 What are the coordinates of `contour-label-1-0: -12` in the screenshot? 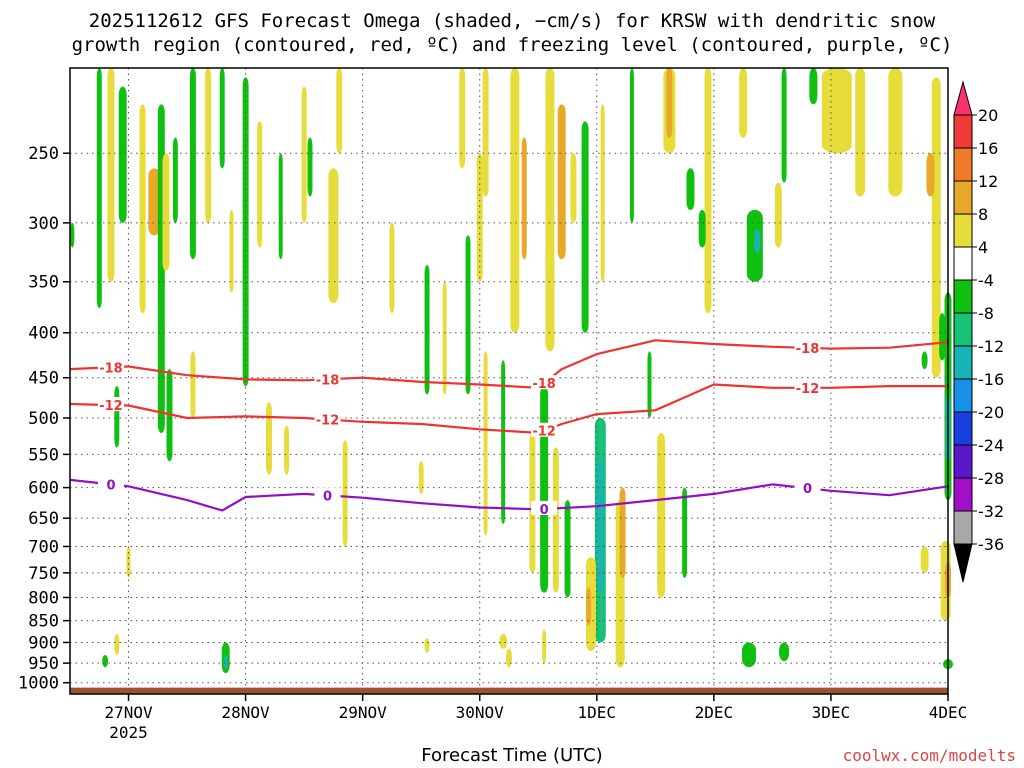 It's located at (111, 406).